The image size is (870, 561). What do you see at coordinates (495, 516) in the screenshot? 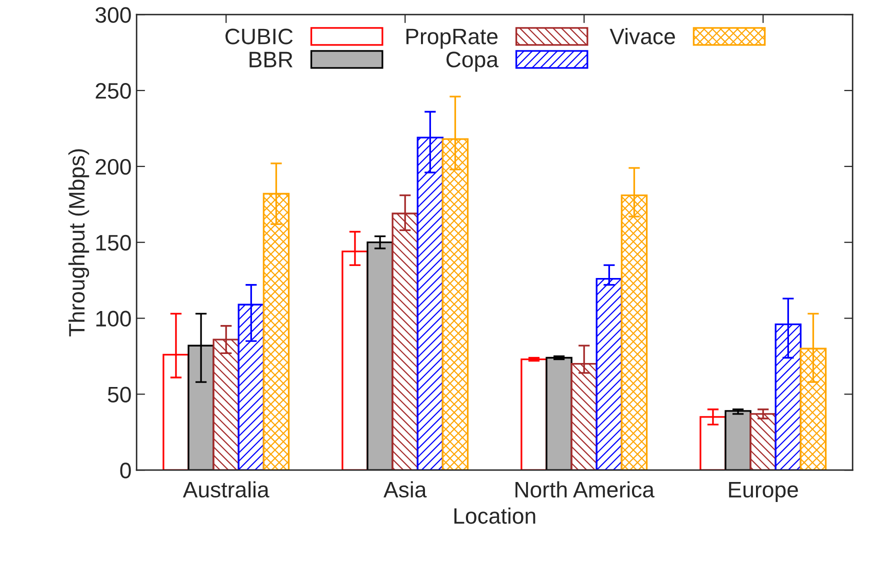
I see `x-axis-title: Location` at bounding box center [495, 516].